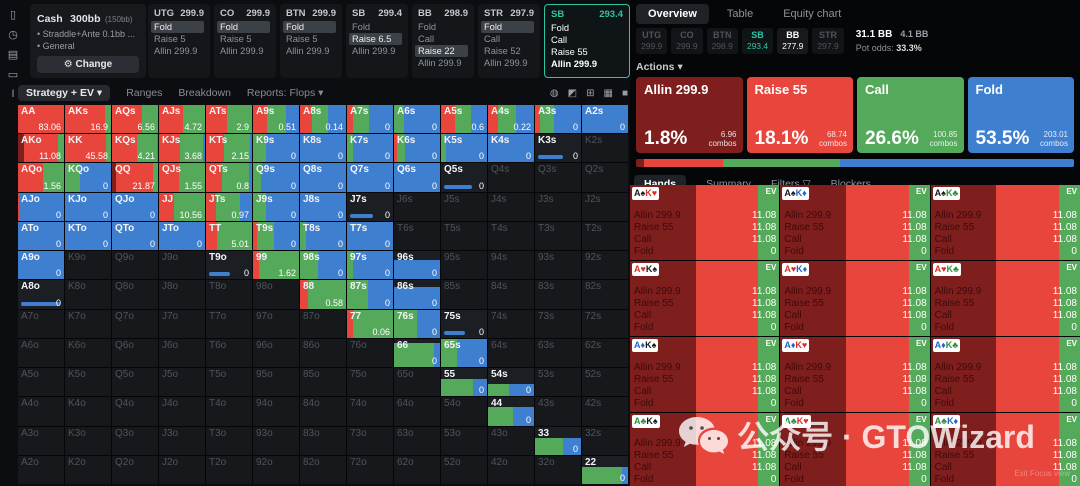 Image resolution: width=1080 pixels, height=486 pixels. Describe the element at coordinates (276, 411) in the screenshot. I see `matrix-cell-94o: 94o` at that location.